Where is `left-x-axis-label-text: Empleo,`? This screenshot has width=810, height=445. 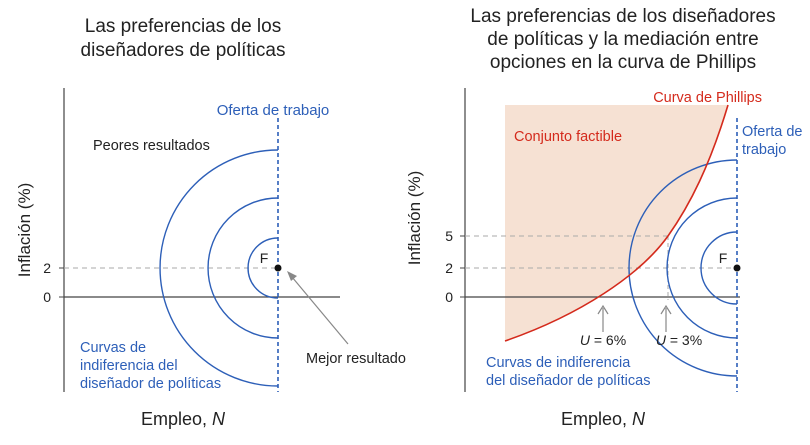 left-x-axis-label-text: Empleo, is located at coordinates (176, 419).